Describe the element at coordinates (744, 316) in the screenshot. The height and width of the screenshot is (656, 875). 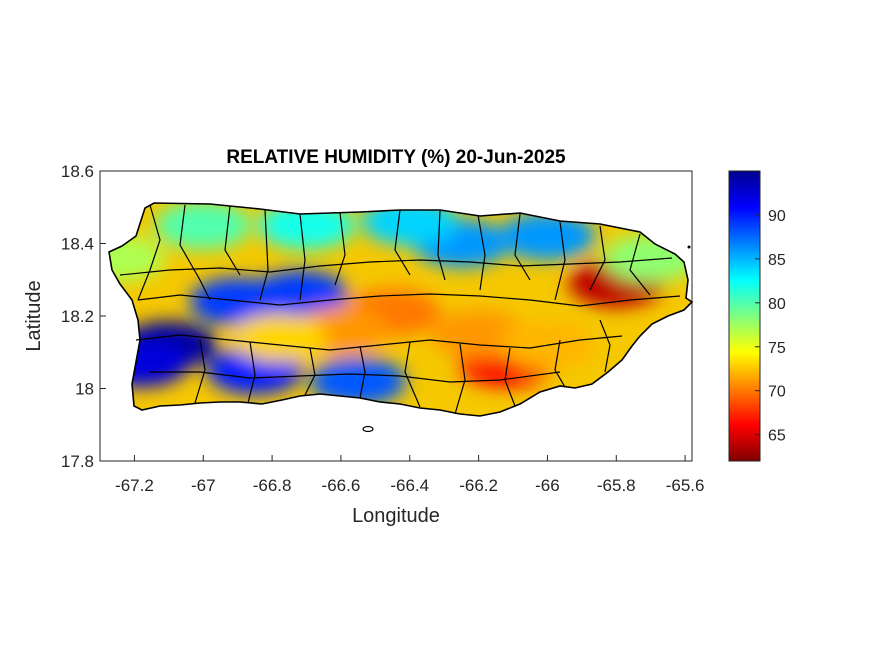
I see `colorbar` at that location.